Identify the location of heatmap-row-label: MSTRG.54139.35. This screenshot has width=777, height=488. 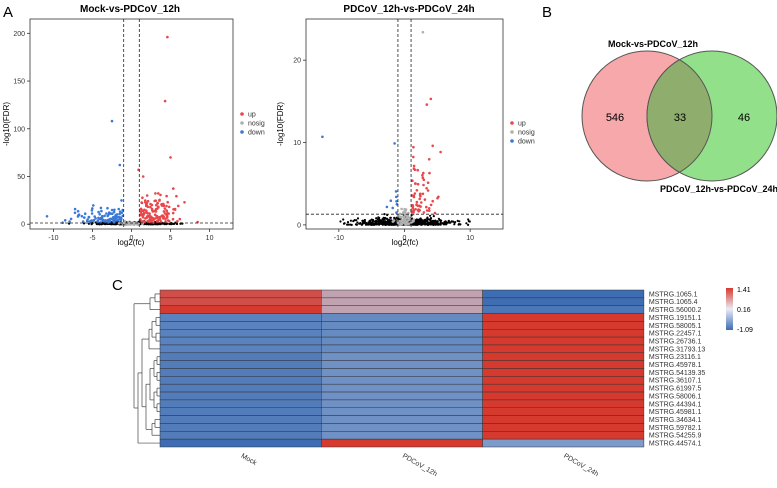
(677, 373).